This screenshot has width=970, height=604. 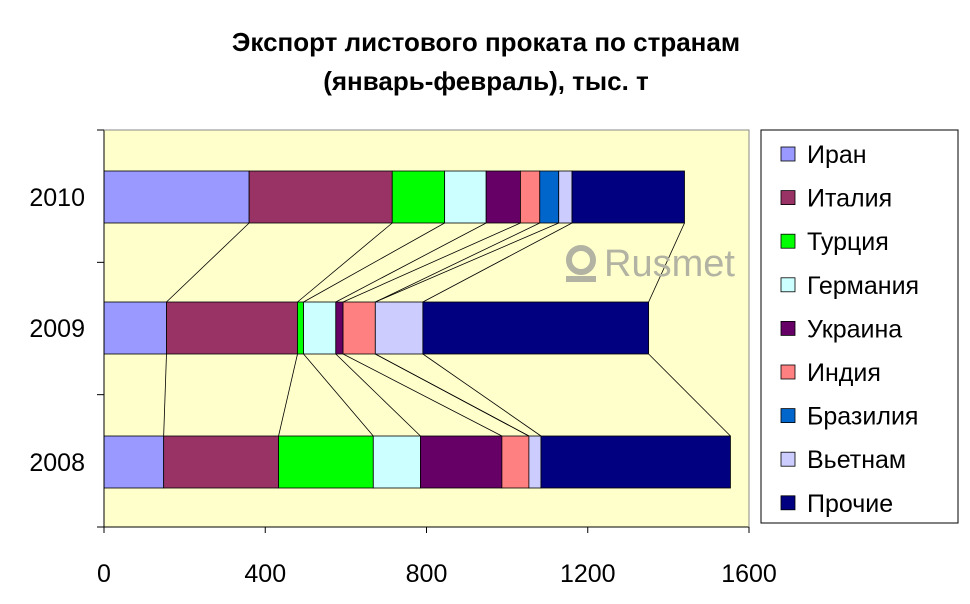 What do you see at coordinates (486, 42) in the screenshot?
I see `chart-title: Экспорт листового проката по странам` at bounding box center [486, 42].